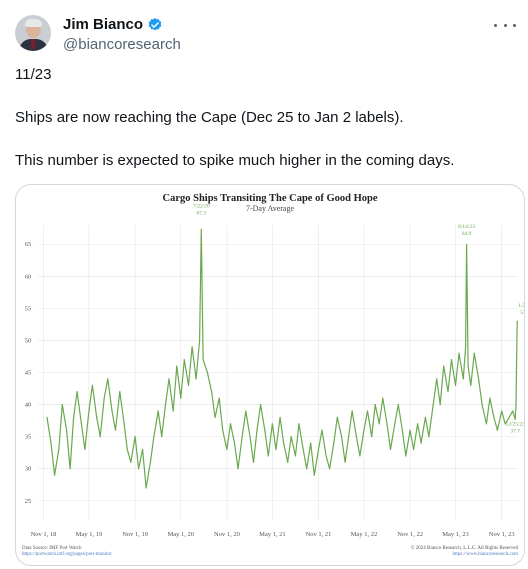  Describe the element at coordinates (521, 306) in the screenshot. I see `annotation-date: 1/2/24` at that location.